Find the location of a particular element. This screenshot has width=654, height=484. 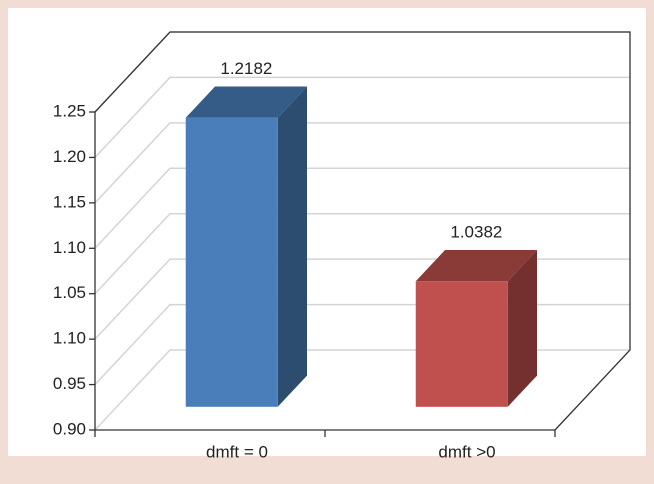

value-label: 1.0382 is located at coordinates (476, 232).